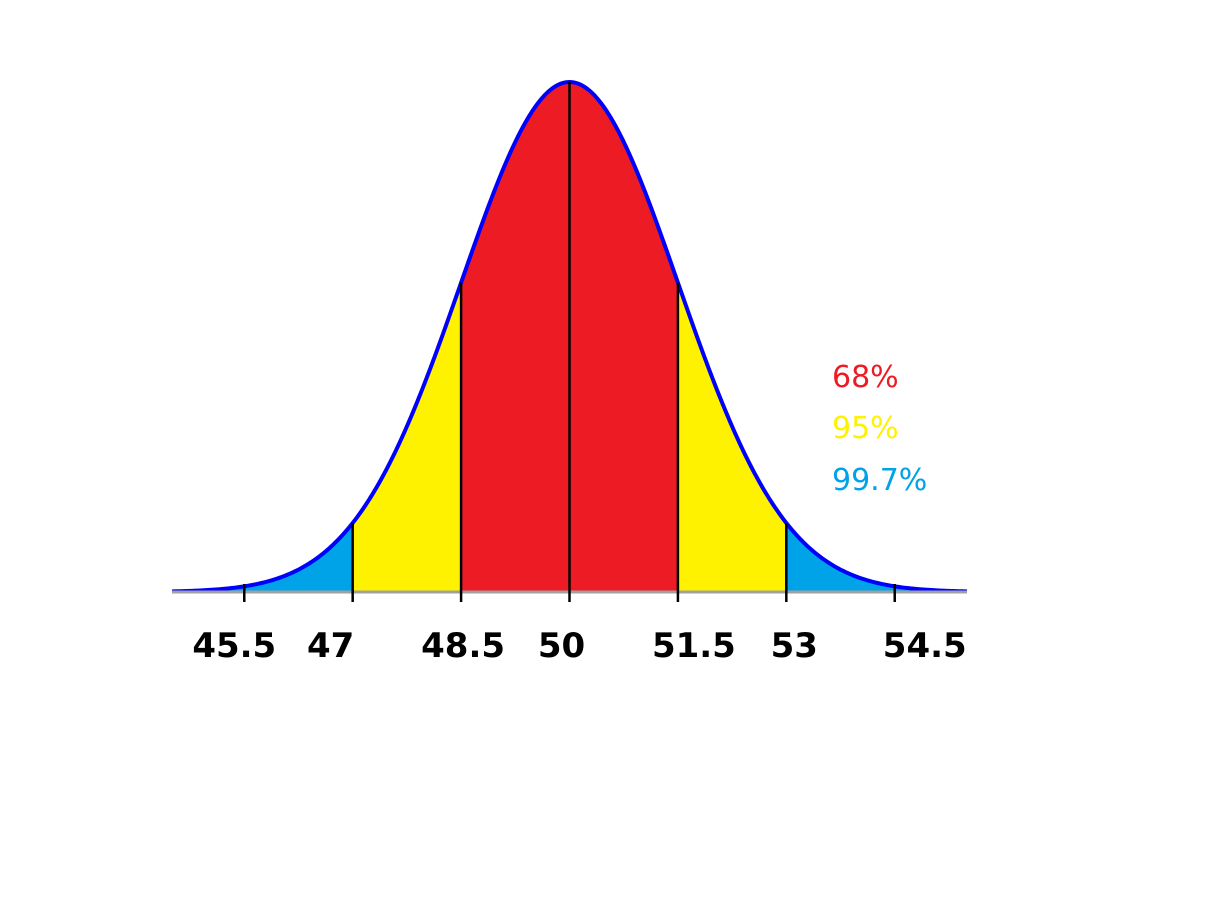 The width and height of the screenshot is (1224, 910). I want to click on tick-label-54-5: 54.5, so click(925, 646).